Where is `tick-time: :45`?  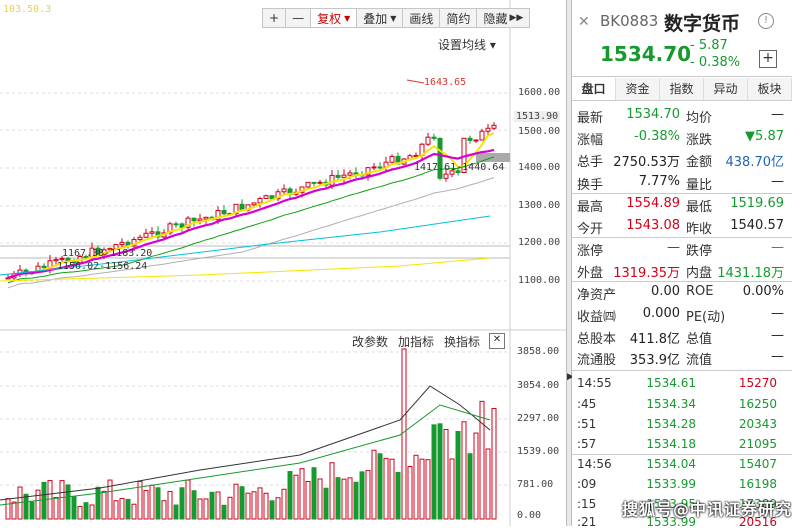 tick-time: :45 is located at coordinates (587, 404).